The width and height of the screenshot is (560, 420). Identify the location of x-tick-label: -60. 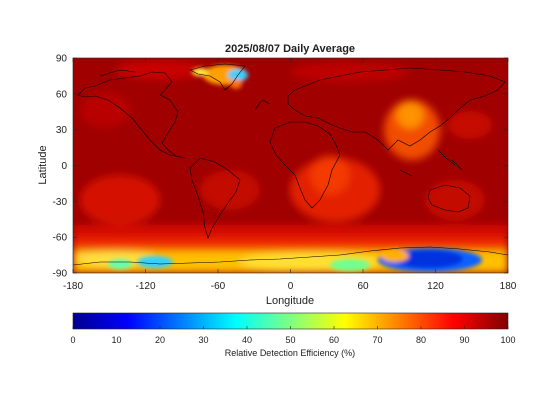
(218, 286).